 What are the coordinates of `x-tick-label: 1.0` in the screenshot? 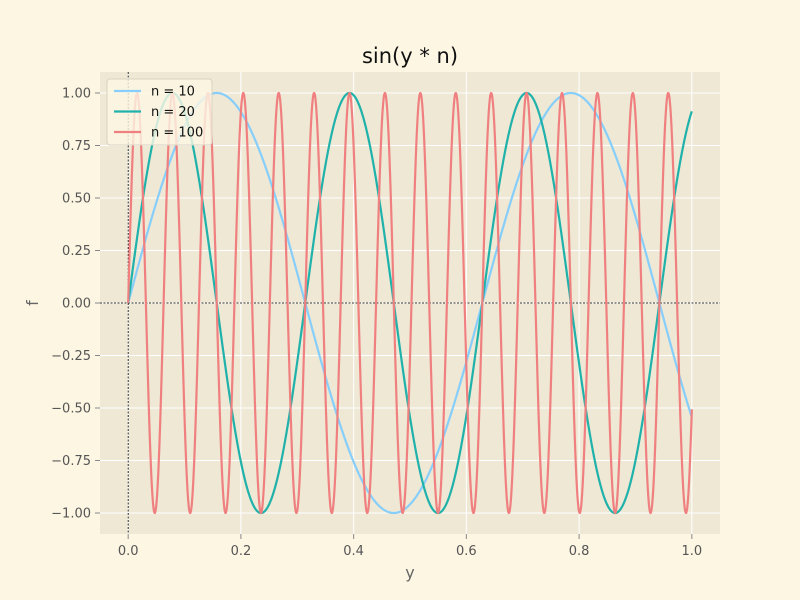 It's located at (691, 551).